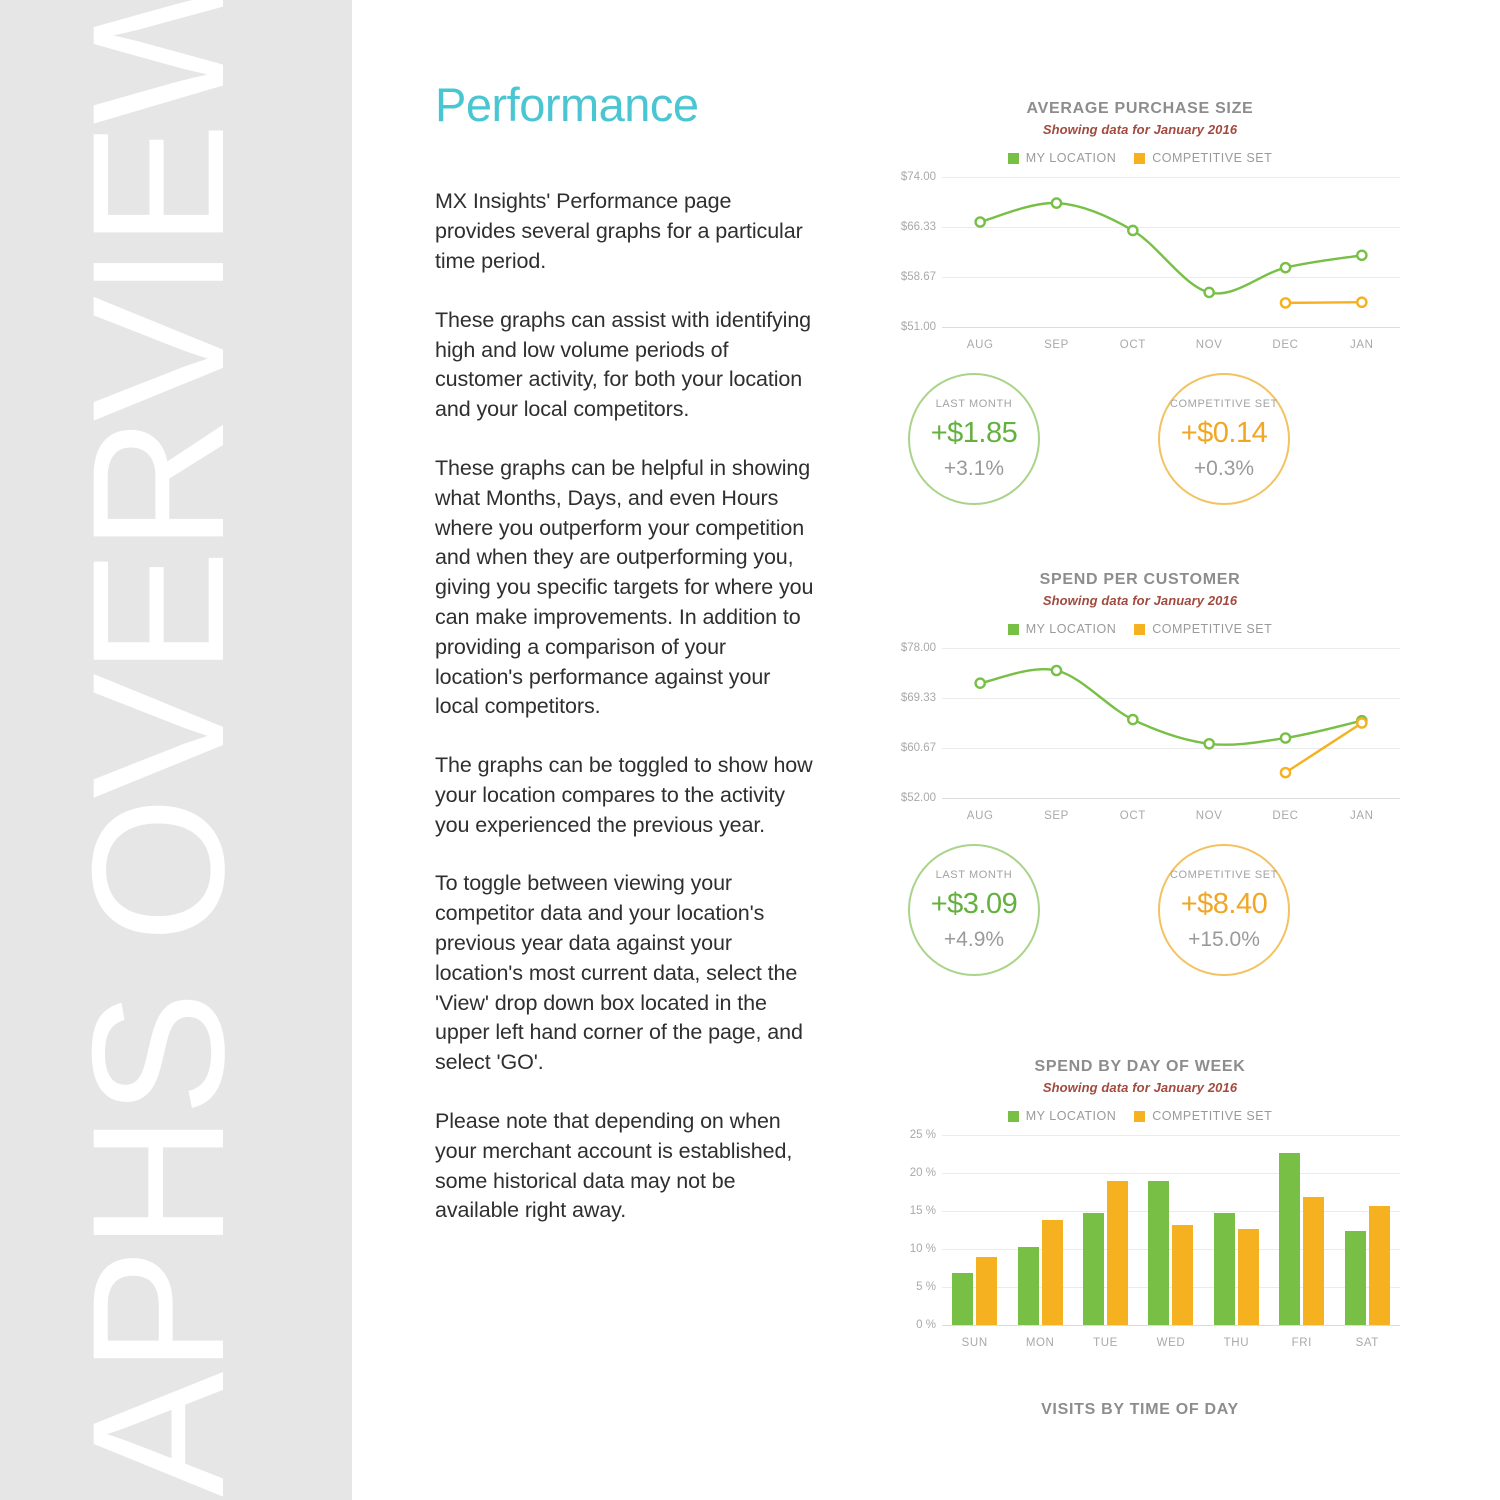  I want to click on kpi-bubble-last-month: LAST MONTH +$3.09 +4.9%, so click(974, 910).